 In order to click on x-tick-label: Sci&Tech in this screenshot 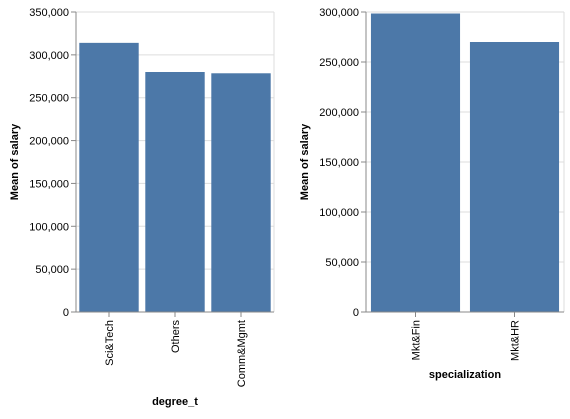, I will do `click(110, 343)`.